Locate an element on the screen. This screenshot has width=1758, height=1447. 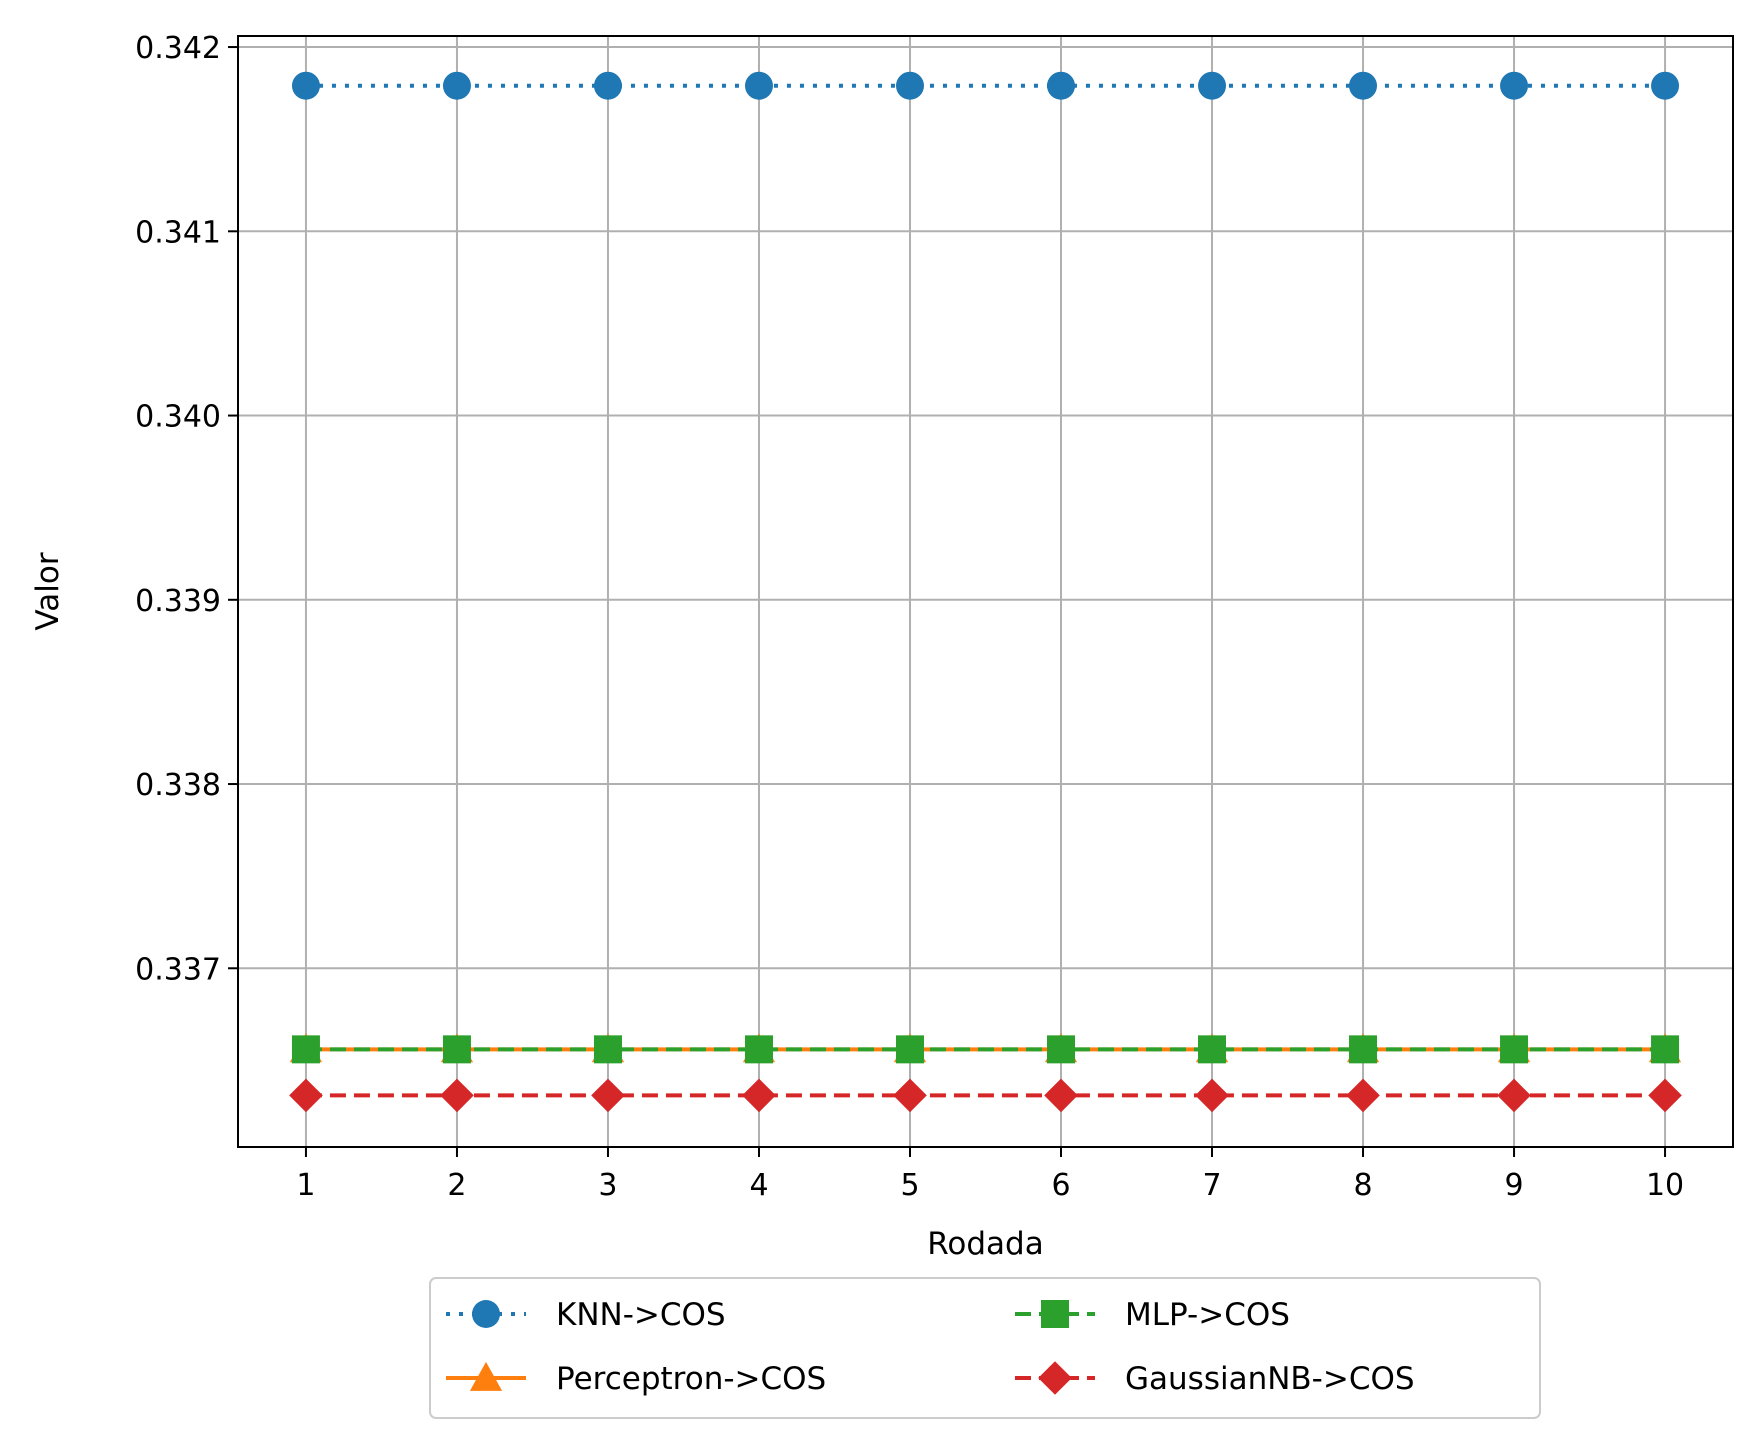
x-tick-label: 5 is located at coordinates (909, 1185).